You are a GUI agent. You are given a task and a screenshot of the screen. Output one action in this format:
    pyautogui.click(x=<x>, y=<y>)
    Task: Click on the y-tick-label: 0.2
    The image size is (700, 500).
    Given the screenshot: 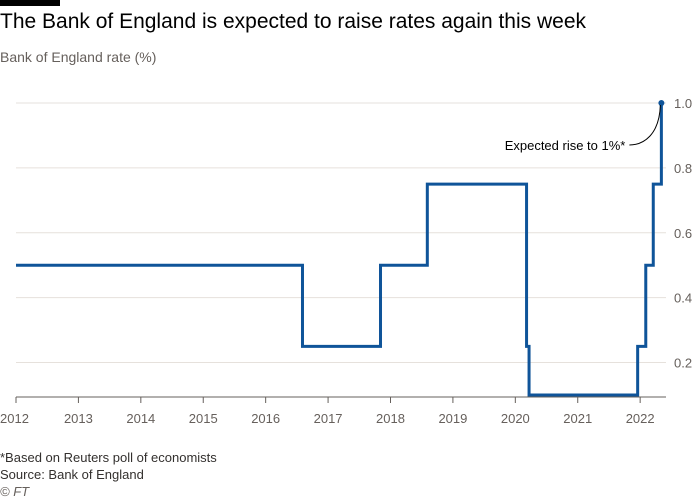 What is the action you would take?
    pyautogui.click(x=683, y=363)
    